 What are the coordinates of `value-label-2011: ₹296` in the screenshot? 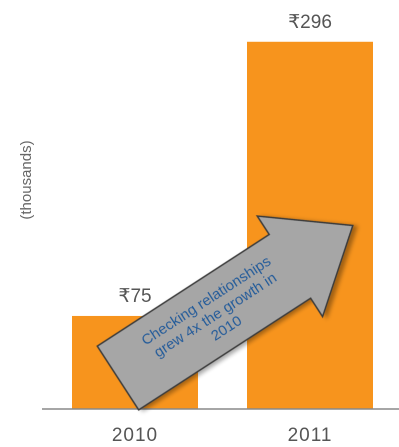 It's located at (310, 22).